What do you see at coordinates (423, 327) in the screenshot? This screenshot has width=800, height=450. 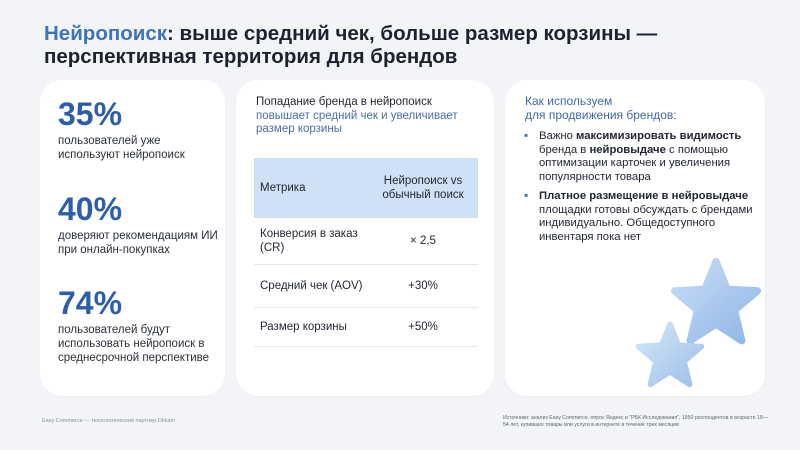 I see `table-cell-value: +50%` at bounding box center [423, 327].